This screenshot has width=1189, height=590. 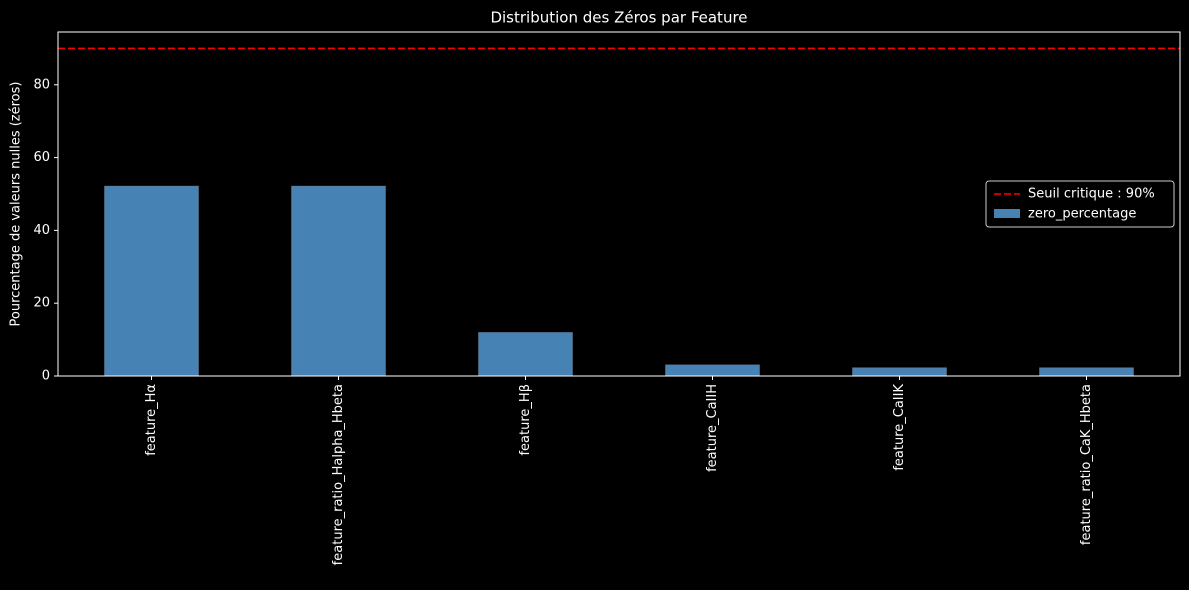 What do you see at coordinates (338, 474) in the screenshot?
I see `x-tick-label: feature_ratio_Halpha_Hbeta` at bounding box center [338, 474].